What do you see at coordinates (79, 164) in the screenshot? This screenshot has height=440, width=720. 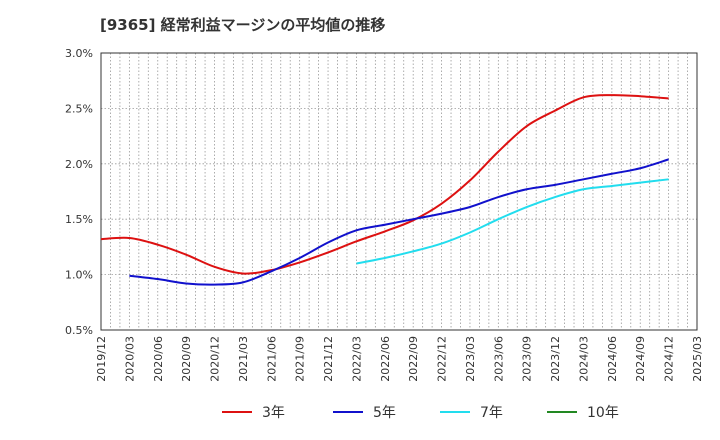 I see `y-tick-label: 2.0%` at bounding box center [79, 164].